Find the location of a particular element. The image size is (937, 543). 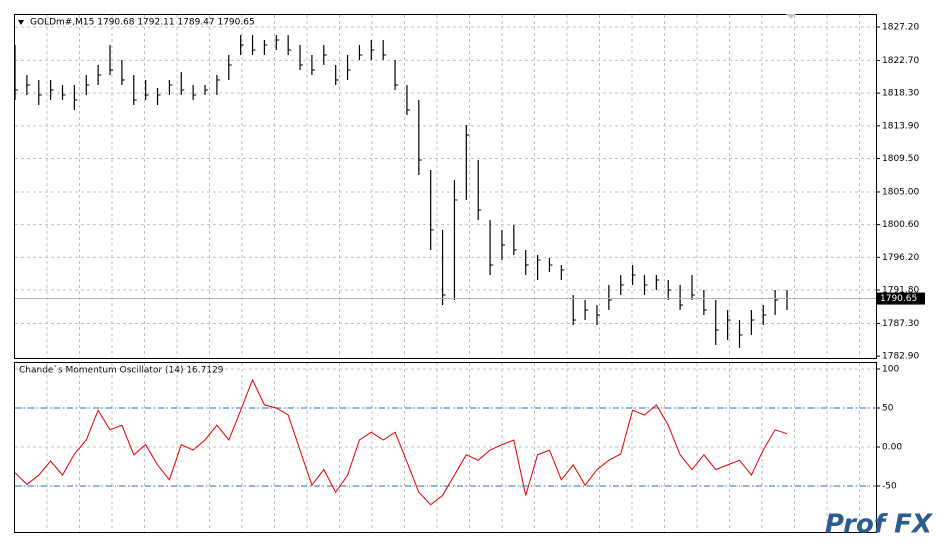

y-tick-label: 0.00 is located at coordinates (892, 448).